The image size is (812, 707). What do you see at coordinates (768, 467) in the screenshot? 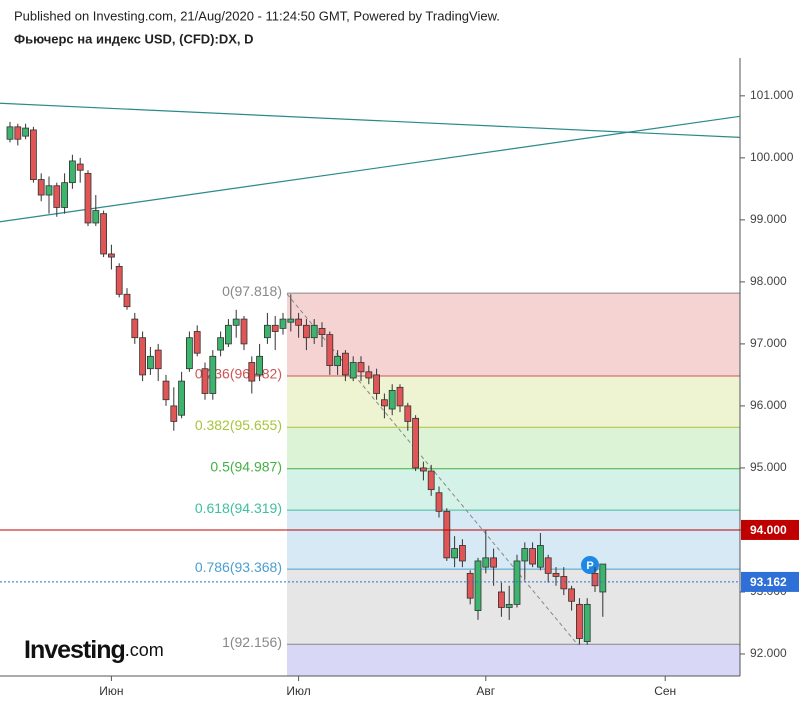
I see `y-tick-label: 95.000` at bounding box center [768, 467].